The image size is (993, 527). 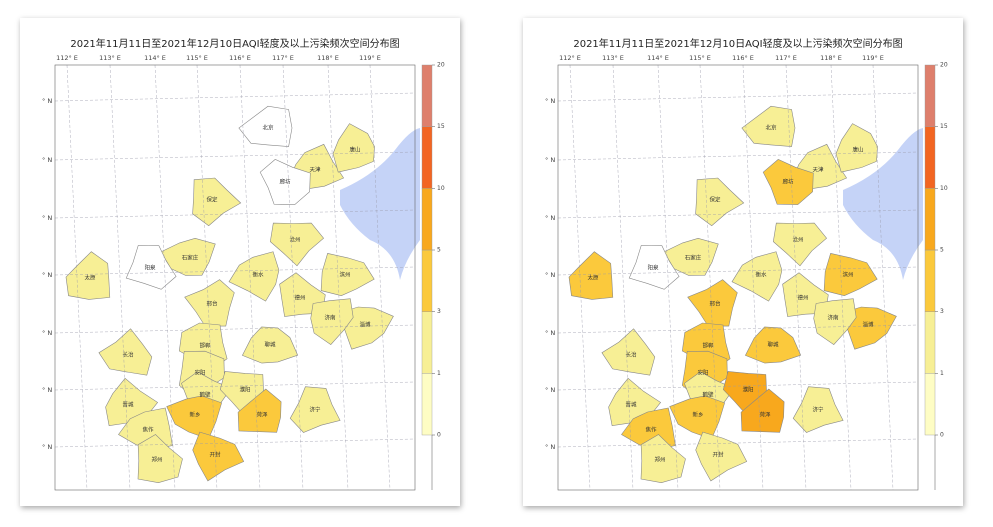 What do you see at coordinates (693, 258) in the screenshot?
I see `city-label: 石家庄` at bounding box center [693, 258].